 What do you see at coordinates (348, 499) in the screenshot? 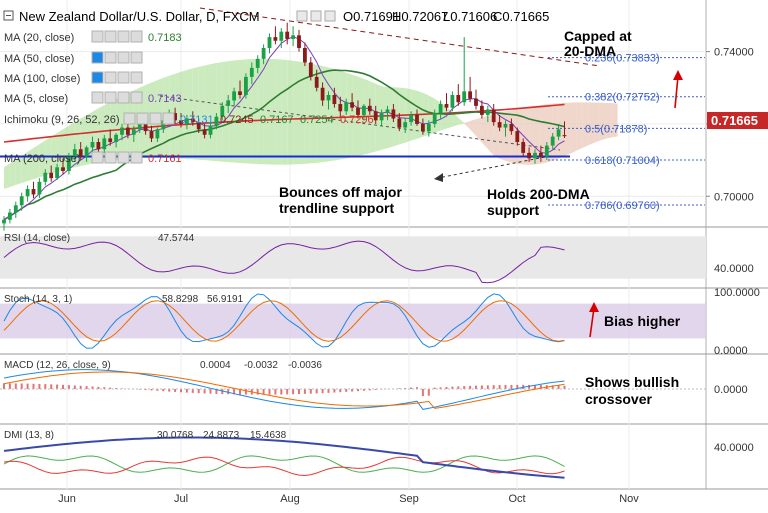
I see `time-axis: Jun Jul Aug Sep Oct Nov` at bounding box center [348, 499].